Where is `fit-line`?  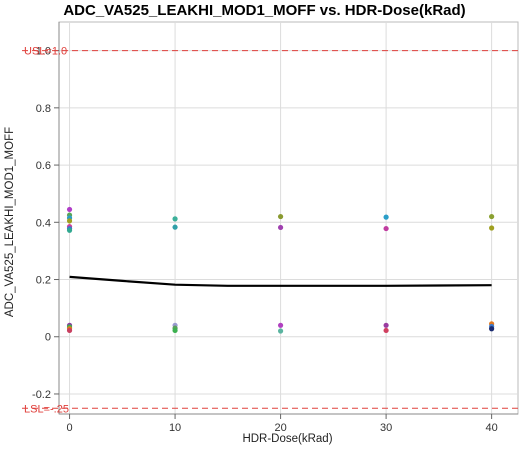
fit-line is located at coordinates (280, 281).